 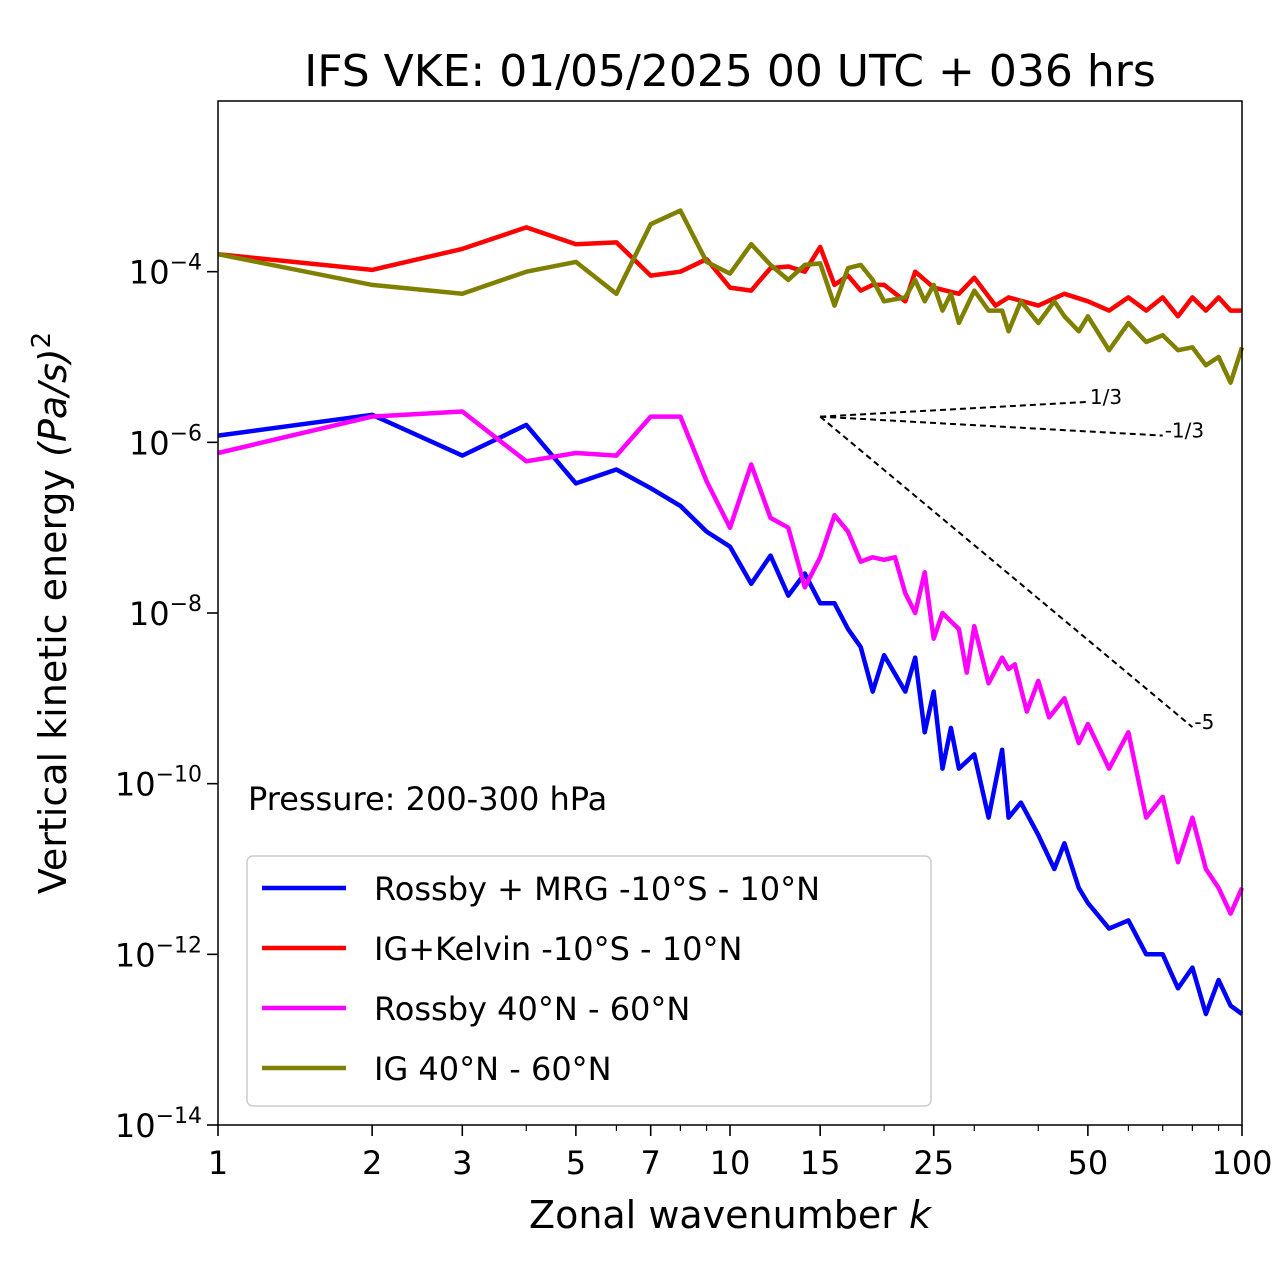 What do you see at coordinates (166, 698) in the screenshot?
I see `y-axis-ticks: 10⁻⁴ 10⁻⁶ 10⁻⁸ 10⁻¹⁰ 10⁻¹² 10⁻¹⁴` at bounding box center [166, 698].